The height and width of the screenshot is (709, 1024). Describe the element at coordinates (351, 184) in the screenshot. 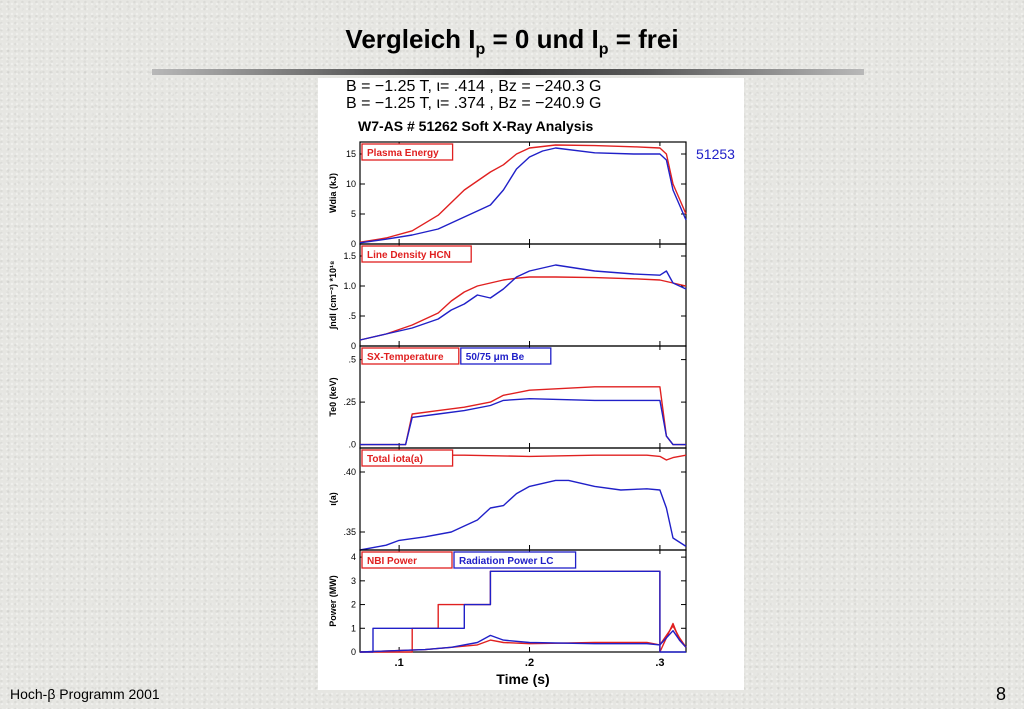

I see `y-tick-label-0-2: 10` at that location.